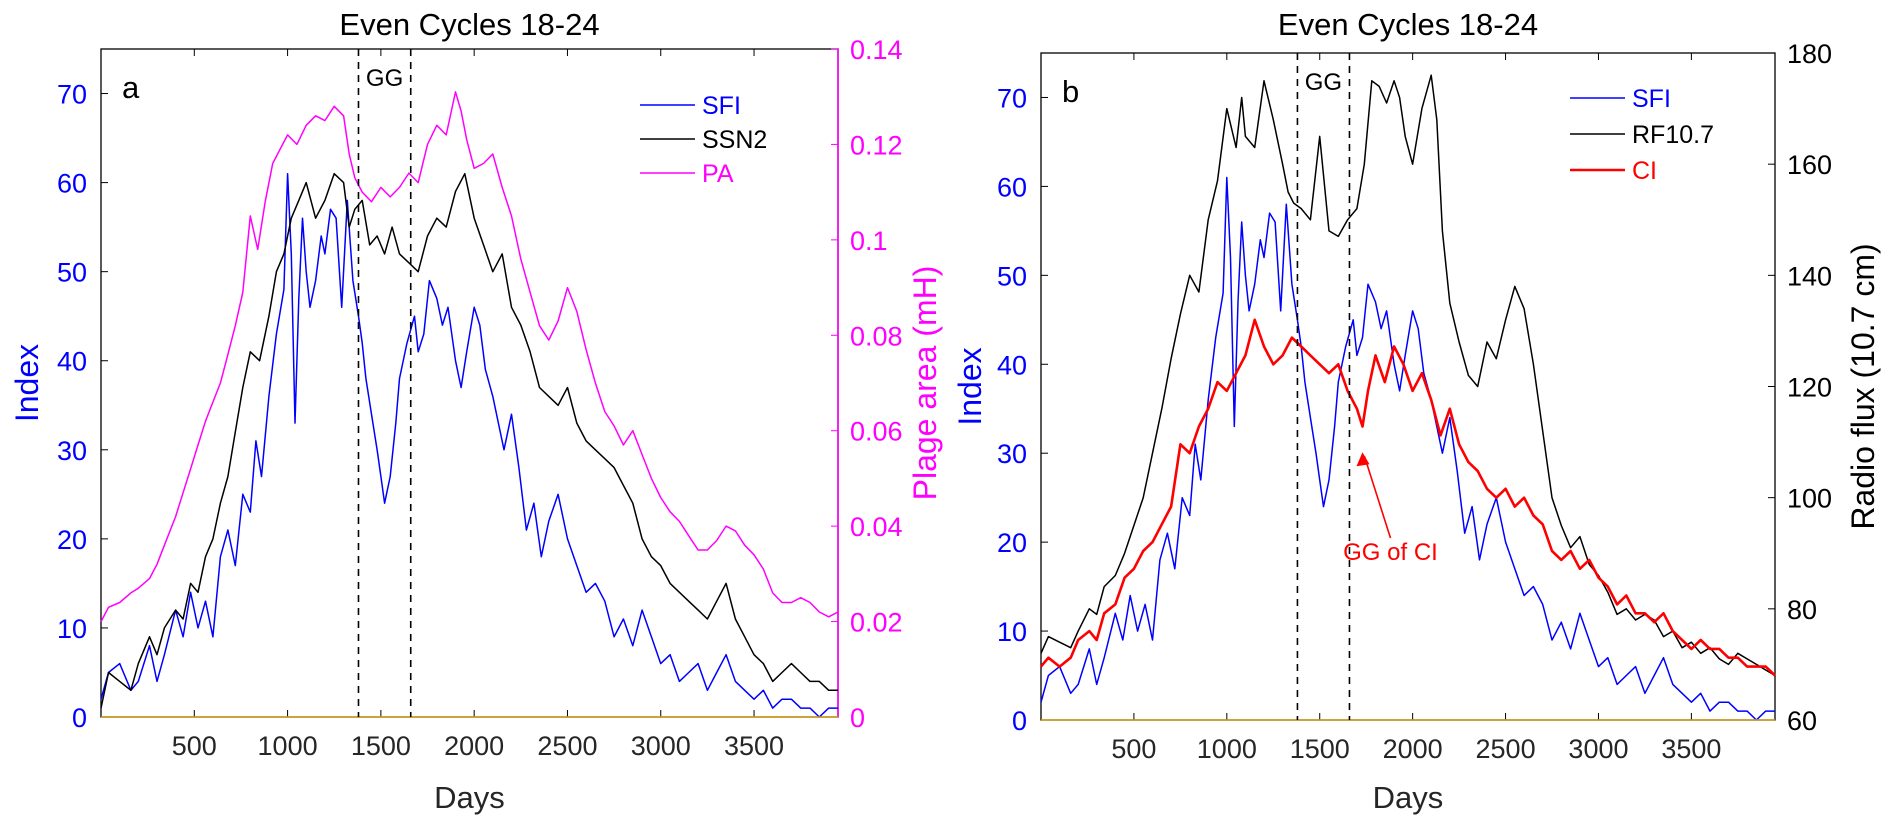 This screenshot has height=829, width=1893. Describe the element at coordinates (1809, 388) in the screenshot. I see `y2-tick-label: 120` at that location.